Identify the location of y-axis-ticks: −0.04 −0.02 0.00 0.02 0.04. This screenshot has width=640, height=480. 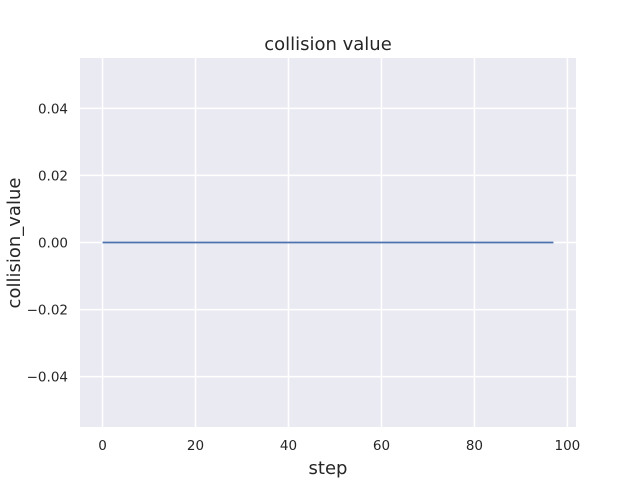
(47, 243).